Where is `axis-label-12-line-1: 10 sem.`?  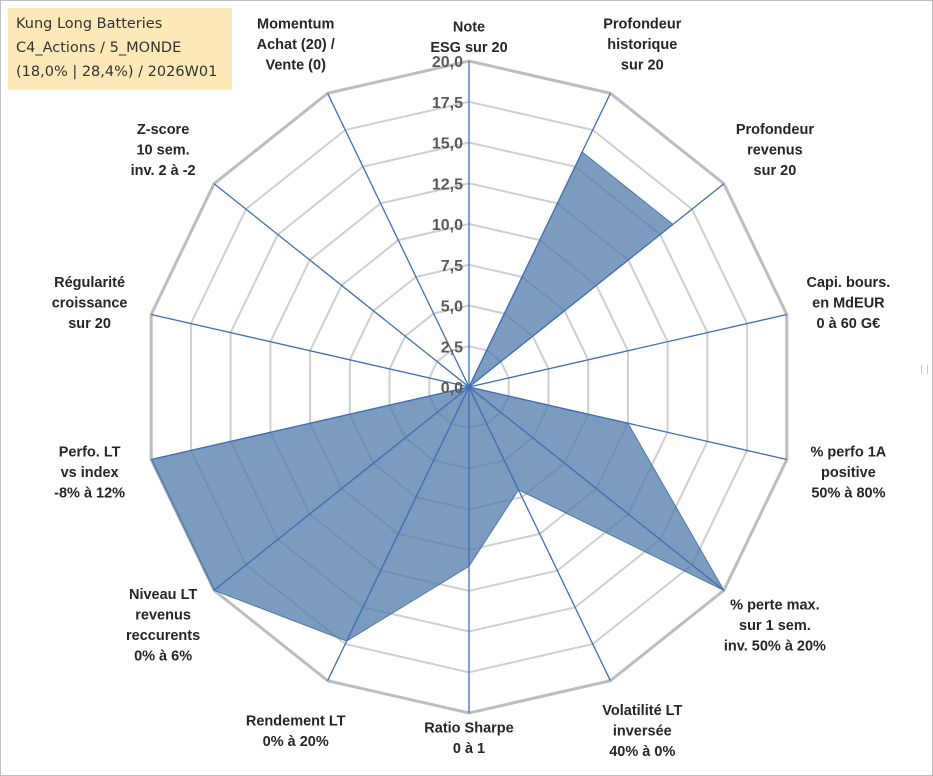
axis-label-12-line-1: 10 sem. is located at coordinates (162, 151).